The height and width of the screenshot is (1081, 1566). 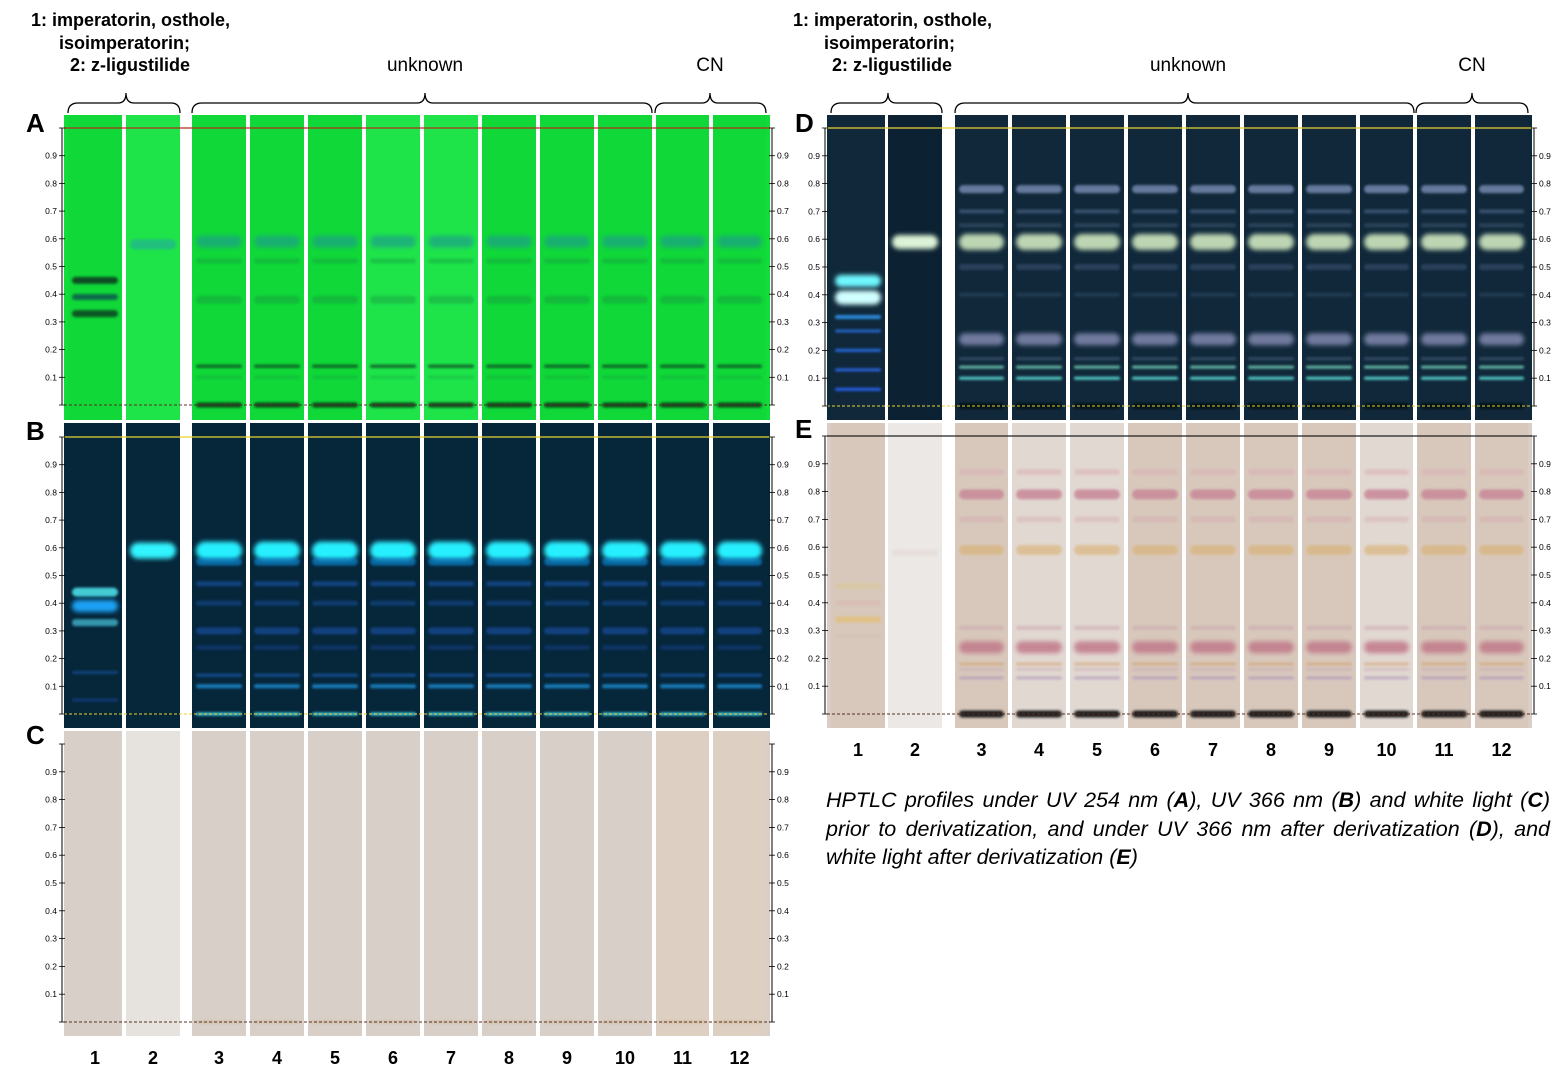 What do you see at coordinates (783, 322) in the screenshot?
I see `rf-tick-label: 0.3` at bounding box center [783, 322].